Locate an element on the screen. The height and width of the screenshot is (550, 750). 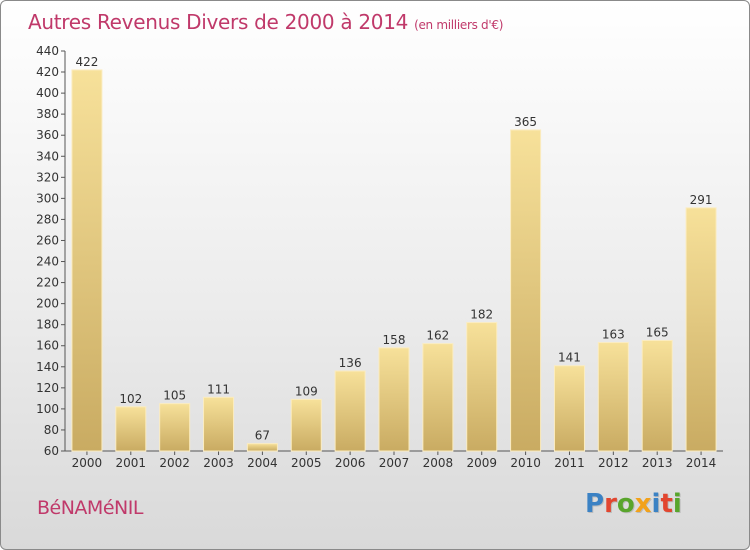
data-label-2005: 109 is located at coordinates (306, 391).